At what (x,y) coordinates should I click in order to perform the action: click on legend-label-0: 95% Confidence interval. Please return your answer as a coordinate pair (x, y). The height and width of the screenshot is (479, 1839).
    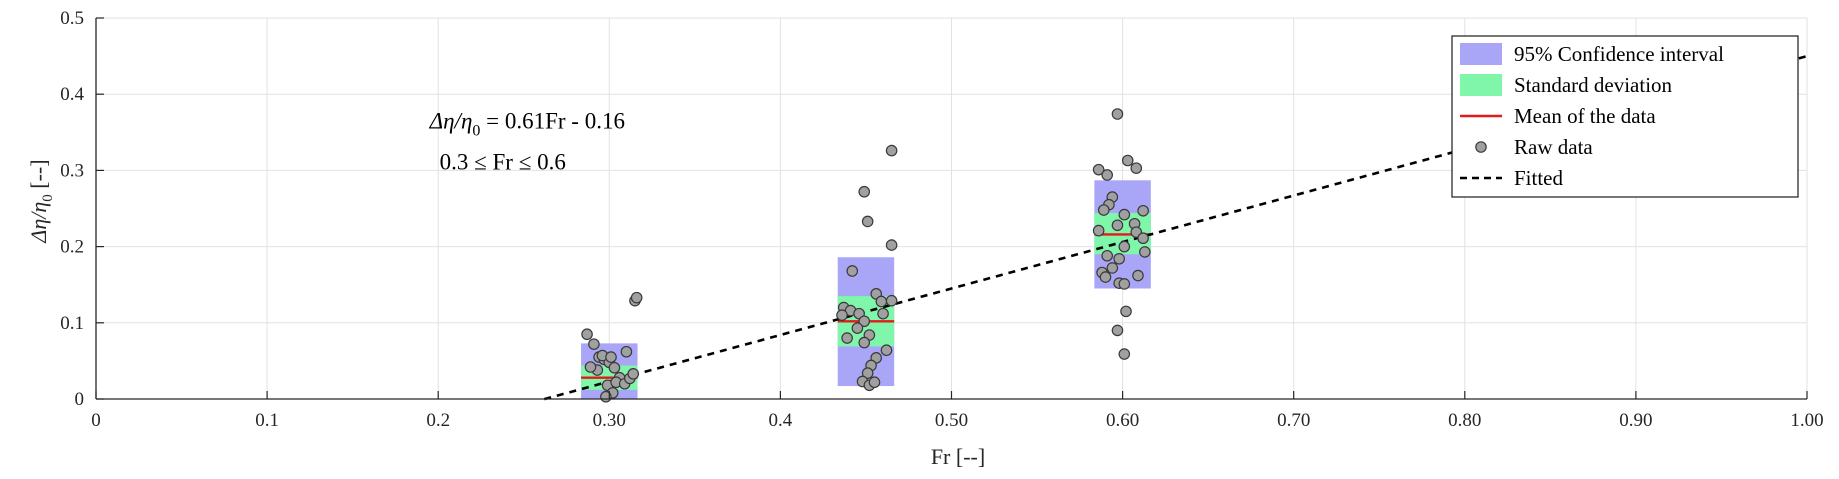
    Looking at the image, I should click on (1619, 54).